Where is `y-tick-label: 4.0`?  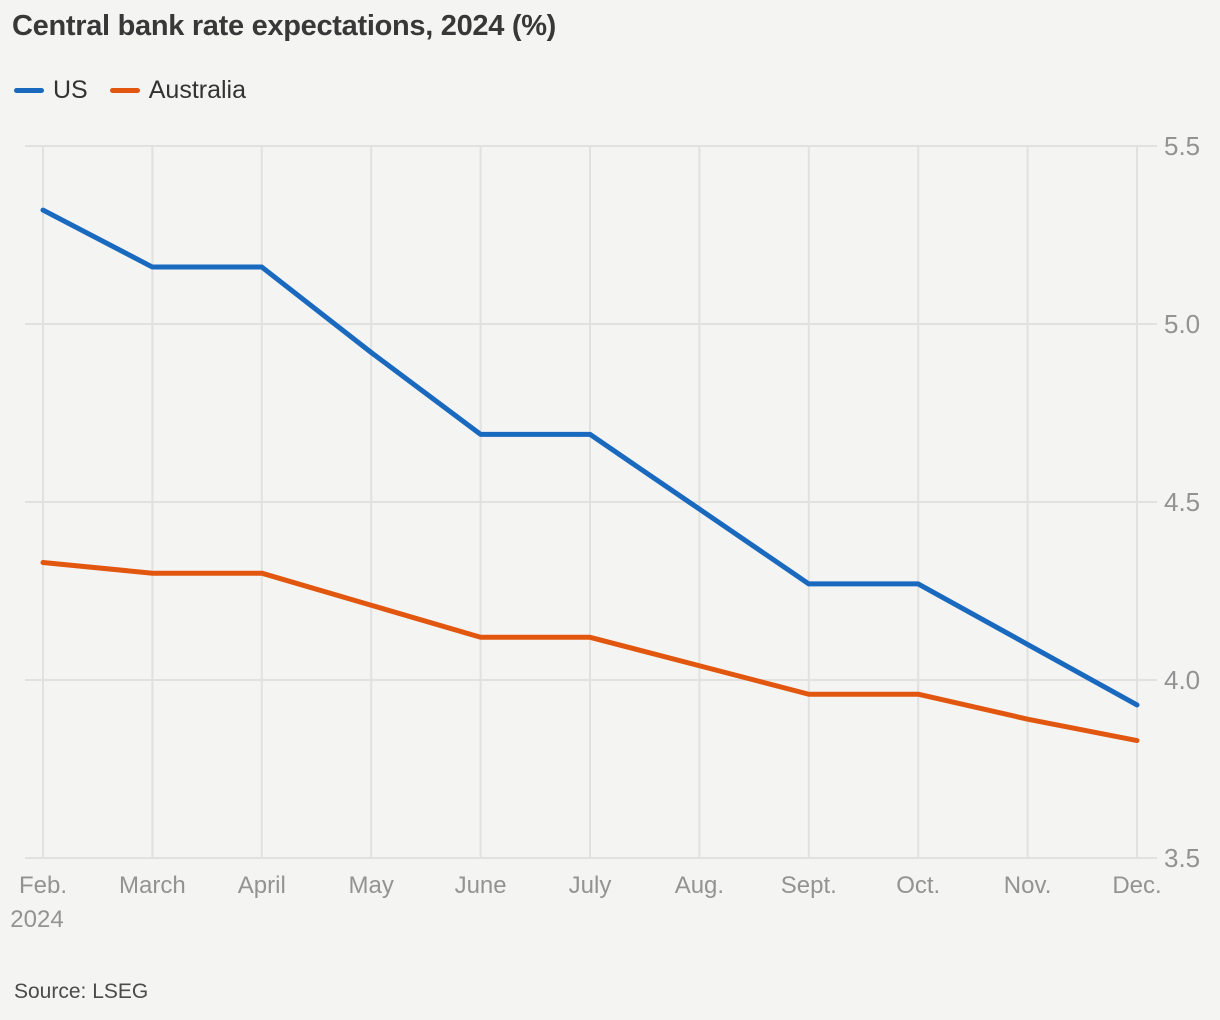 y-tick-label: 4.0 is located at coordinates (1182, 680).